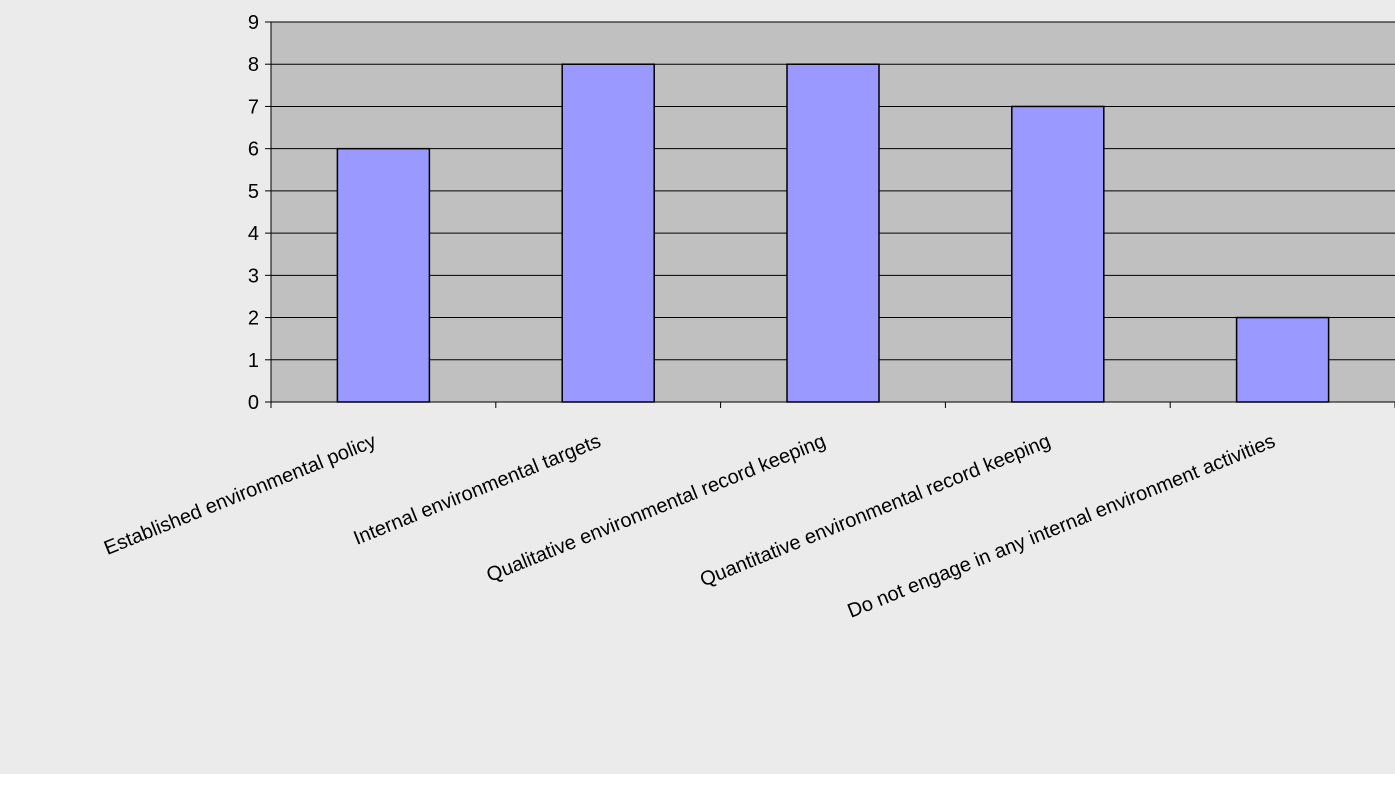 The height and width of the screenshot is (791, 1395). What do you see at coordinates (253, 107) in the screenshot?
I see `y-tick-label: 7` at bounding box center [253, 107].